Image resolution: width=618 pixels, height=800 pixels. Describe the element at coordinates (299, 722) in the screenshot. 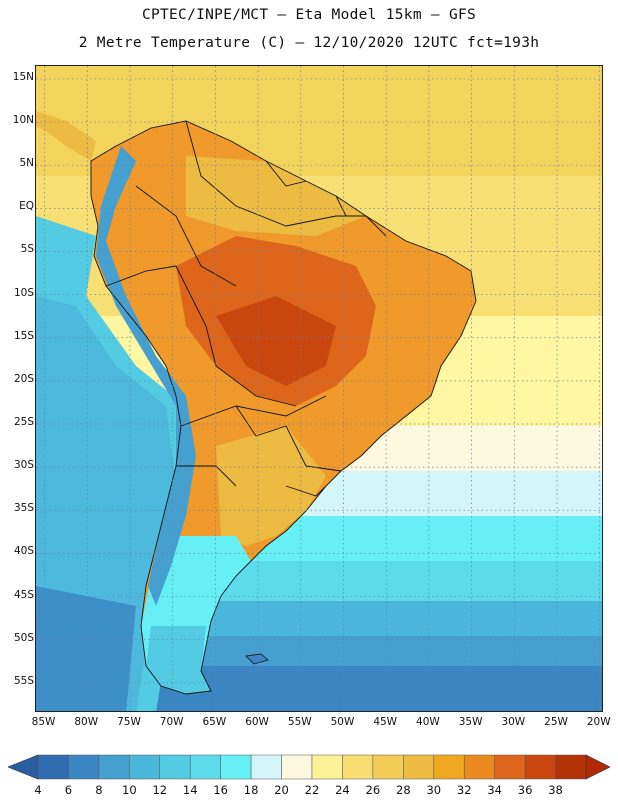

I see `longitude-tick-label: 55W` at that location.